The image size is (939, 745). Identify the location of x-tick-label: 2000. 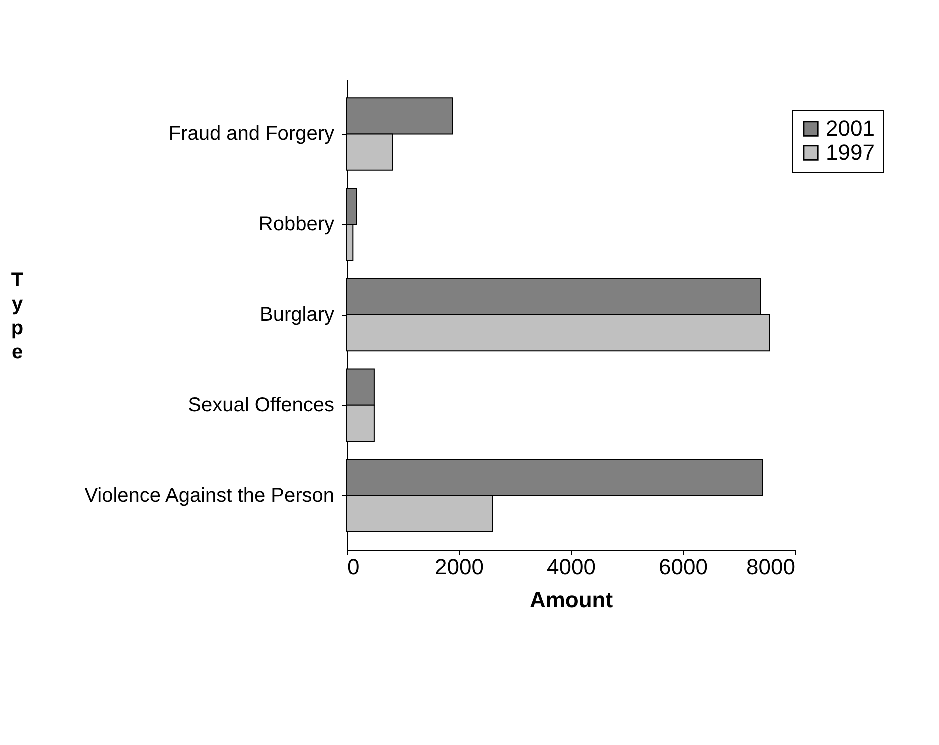
(459, 567).